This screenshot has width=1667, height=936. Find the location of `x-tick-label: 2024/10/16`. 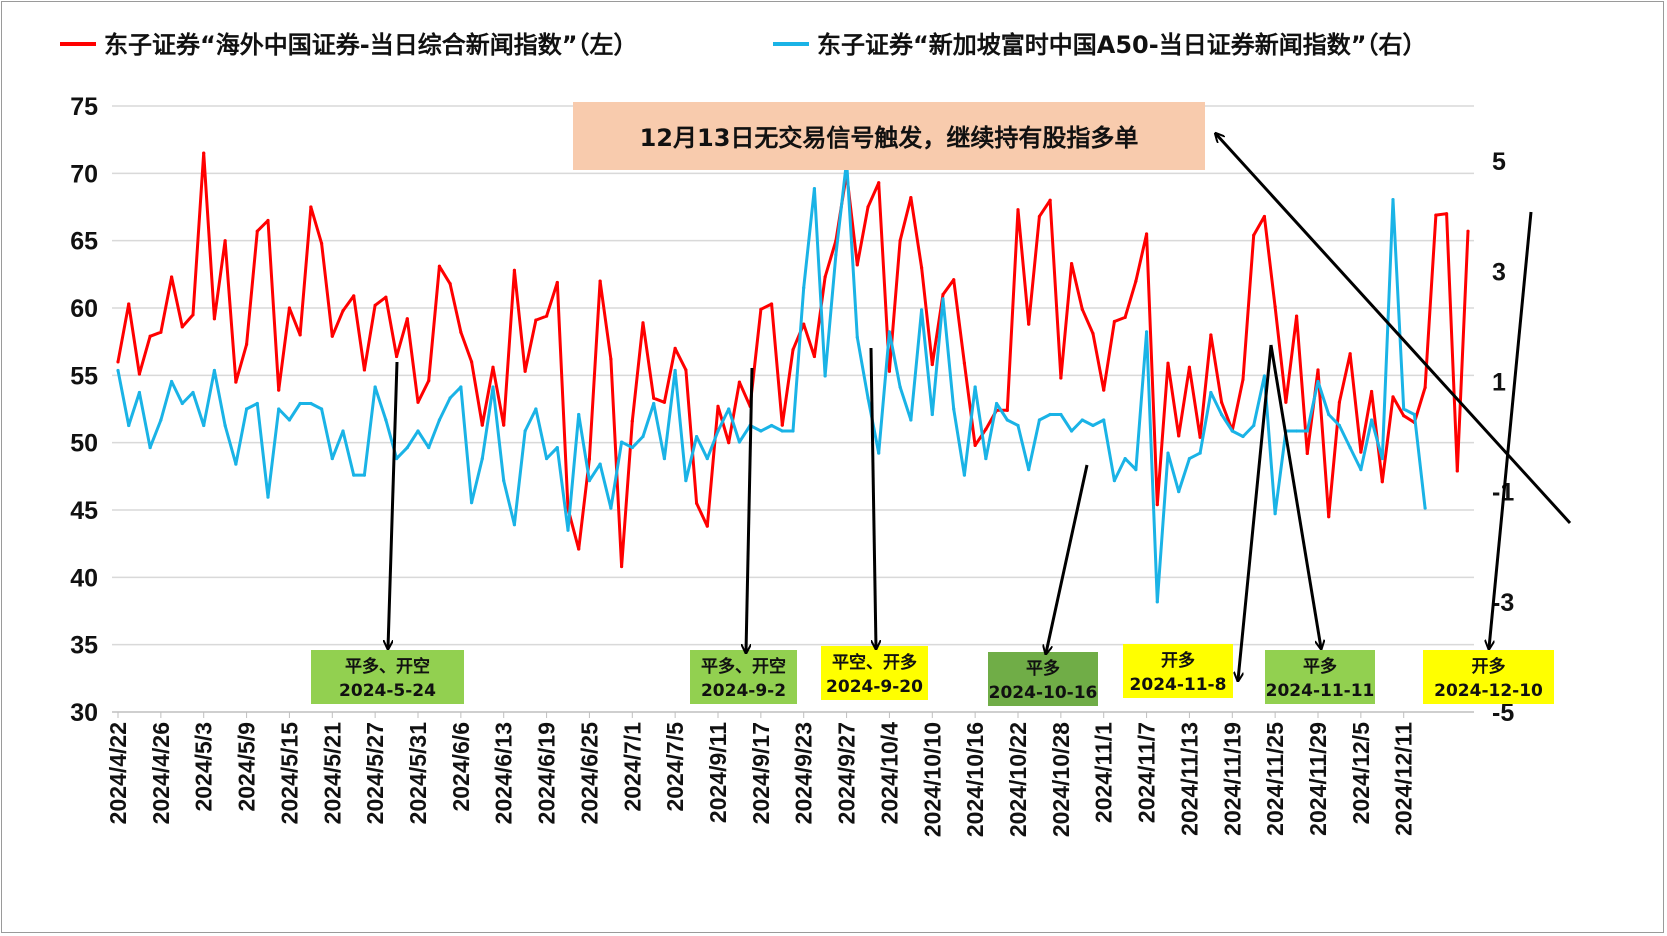

x-tick-label: 2024/10/16 is located at coordinates (975, 779).